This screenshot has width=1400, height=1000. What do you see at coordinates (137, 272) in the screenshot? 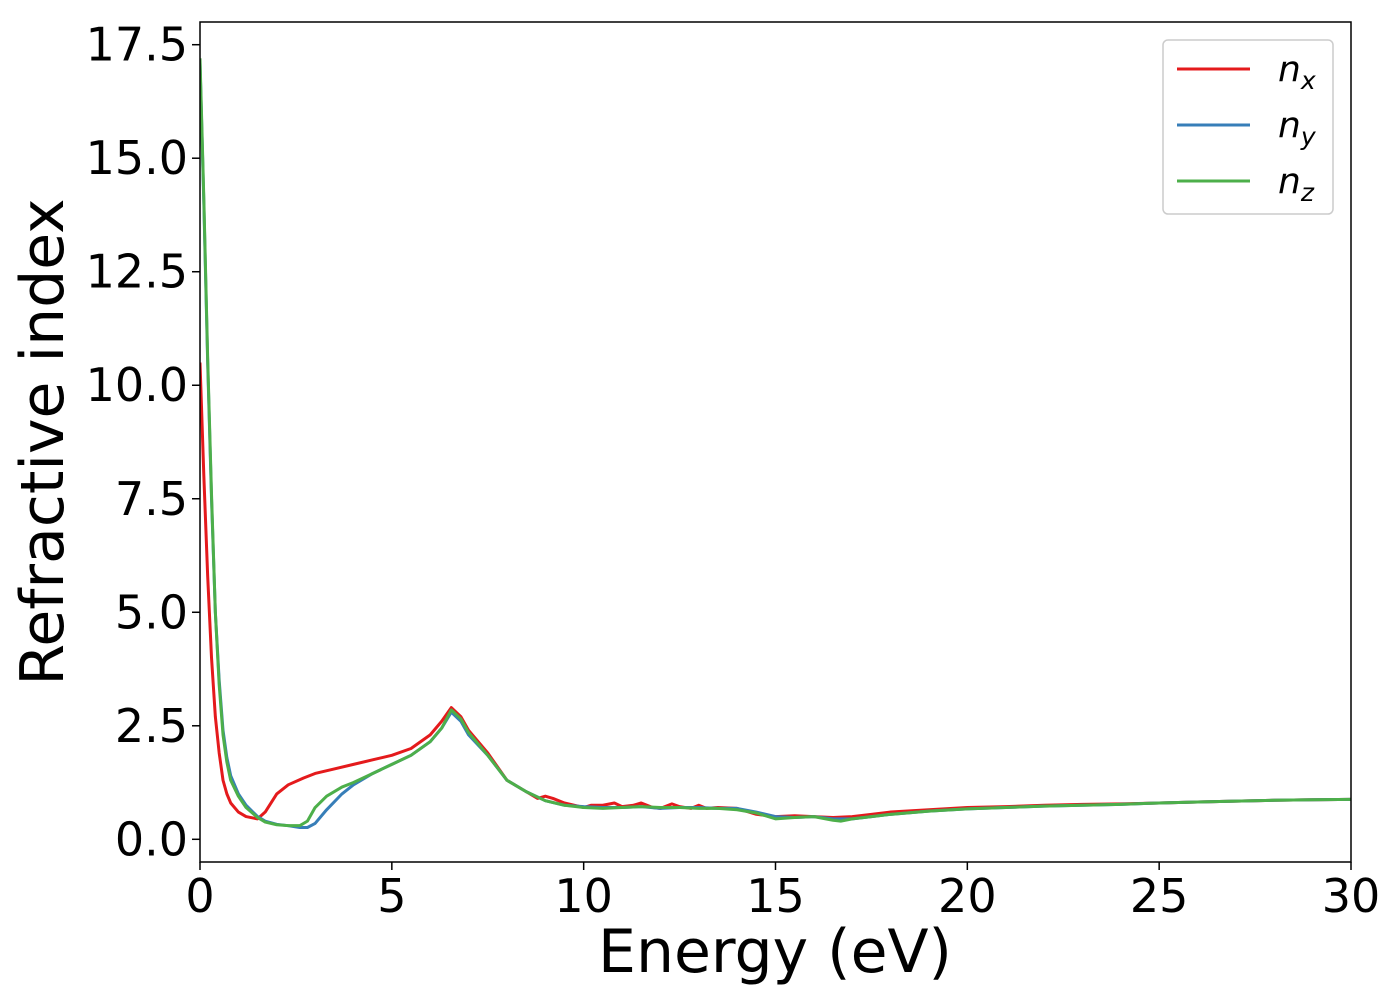
I see `y-tick-label: 12.5` at bounding box center [137, 272].